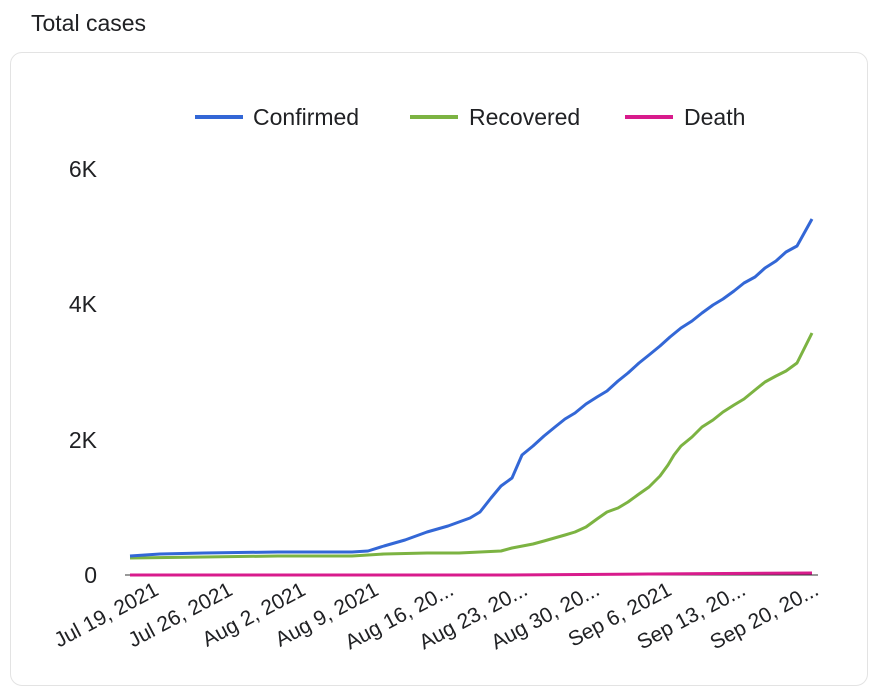  I want to click on legend-item-confirmed: Confirmed, so click(277, 117).